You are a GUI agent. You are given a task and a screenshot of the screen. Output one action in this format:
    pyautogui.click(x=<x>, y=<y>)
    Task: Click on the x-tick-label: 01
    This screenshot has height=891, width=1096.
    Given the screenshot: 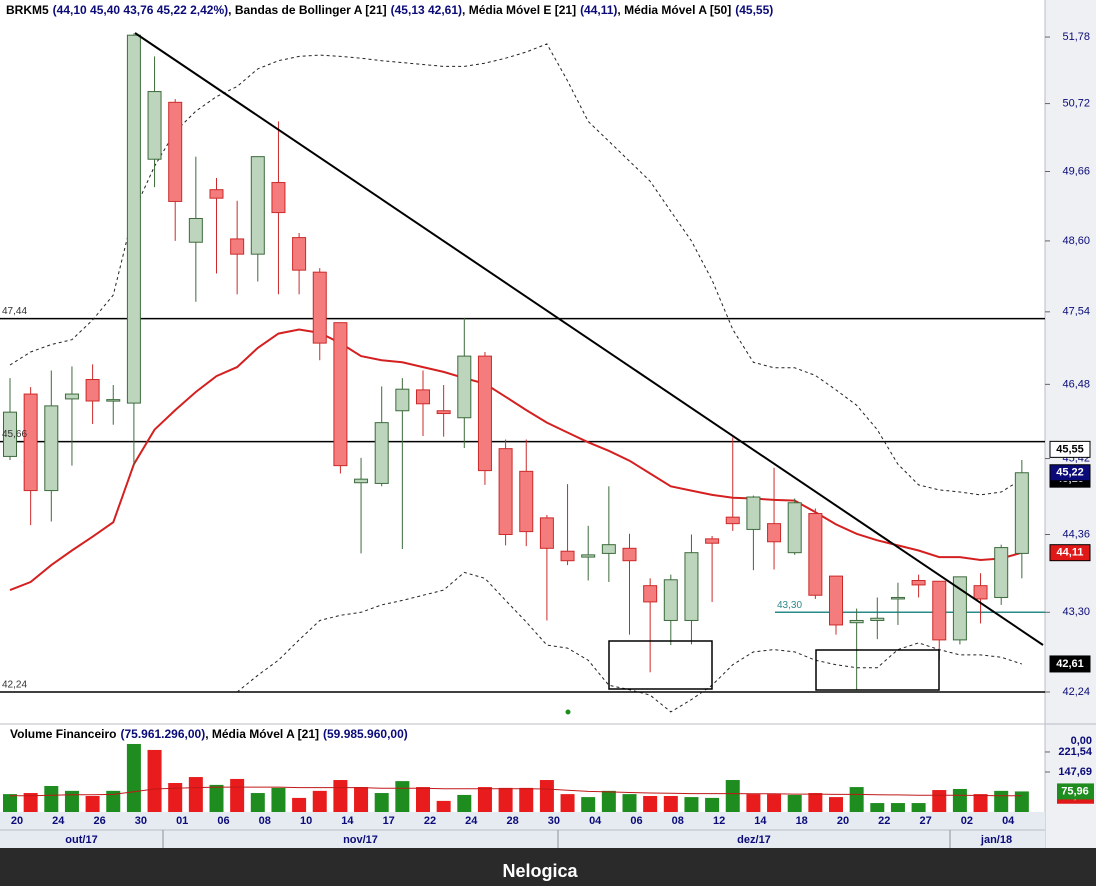 What is the action you would take?
    pyautogui.click(x=182, y=821)
    